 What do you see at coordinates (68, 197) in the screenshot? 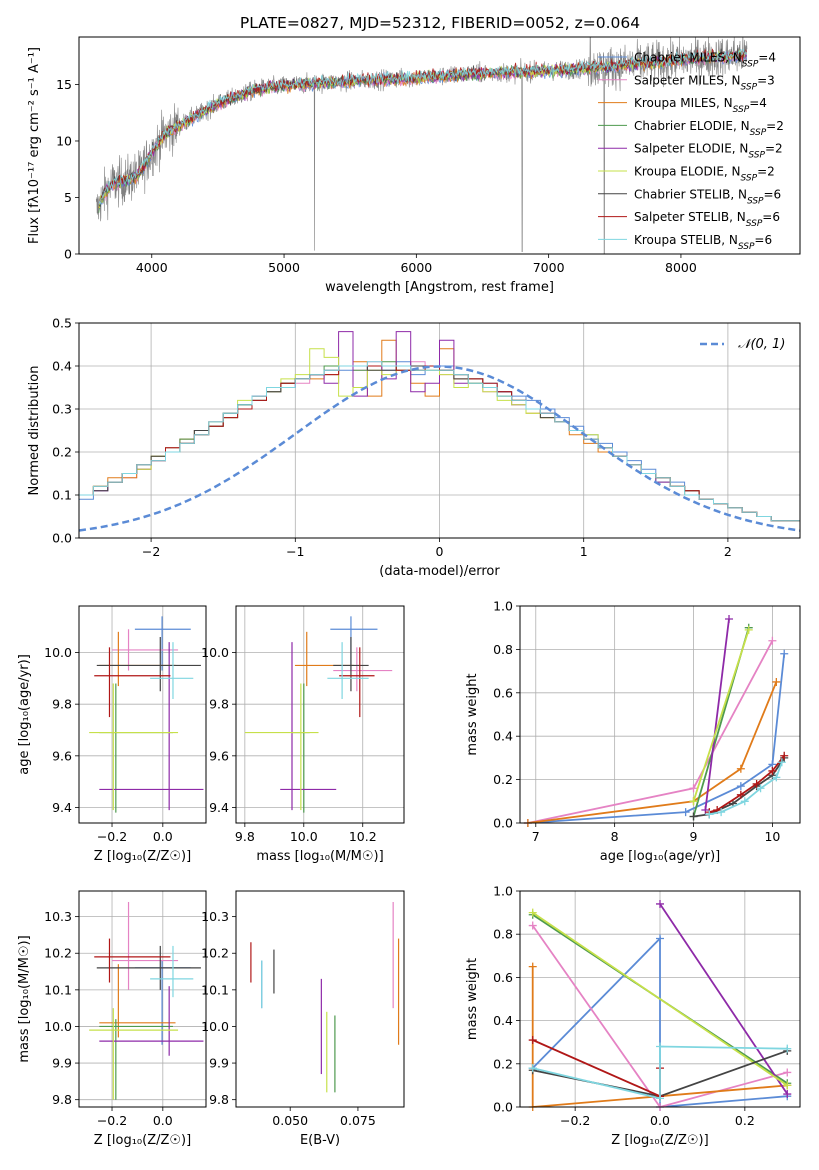
I see `y-tick-label: 5` at bounding box center [68, 197].